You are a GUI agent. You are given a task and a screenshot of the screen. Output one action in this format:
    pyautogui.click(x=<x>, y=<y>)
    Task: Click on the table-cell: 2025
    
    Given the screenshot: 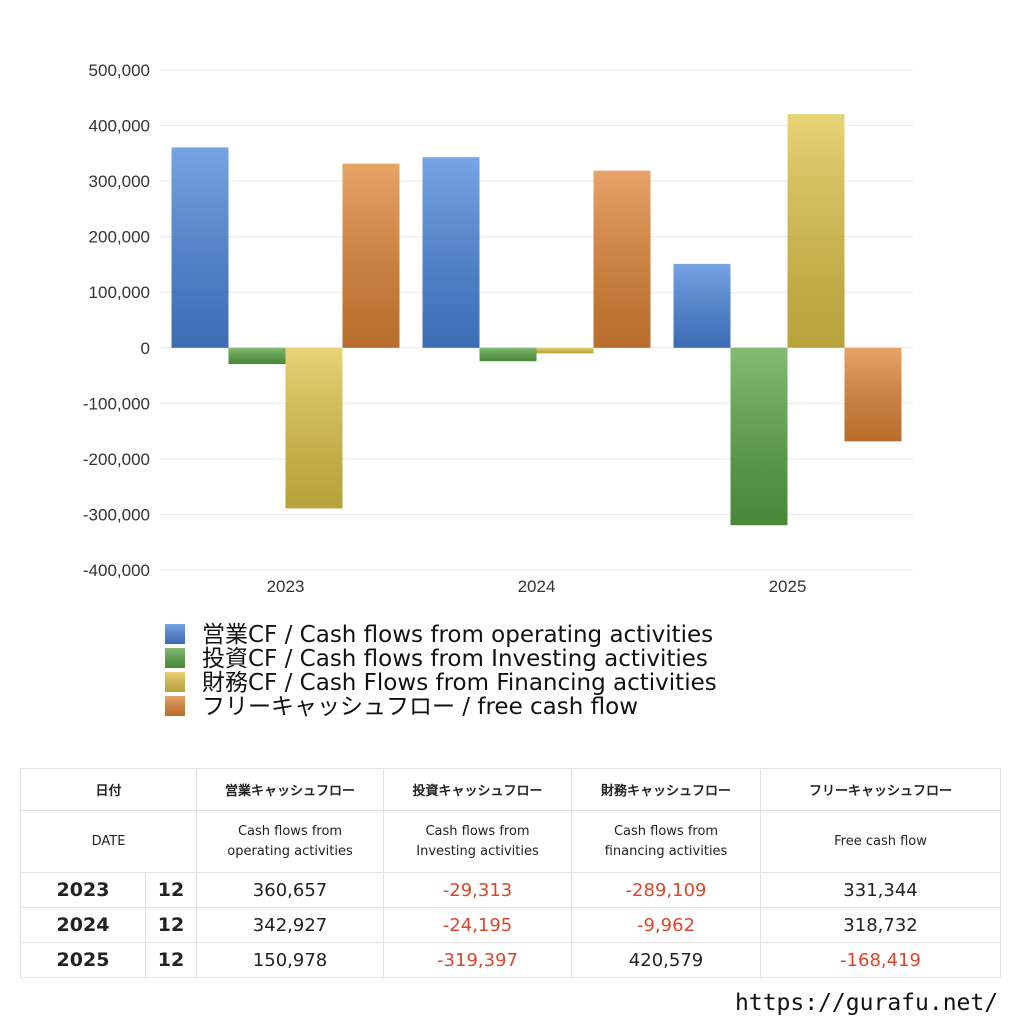 What is the action you would take?
    pyautogui.click(x=83, y=960)
    